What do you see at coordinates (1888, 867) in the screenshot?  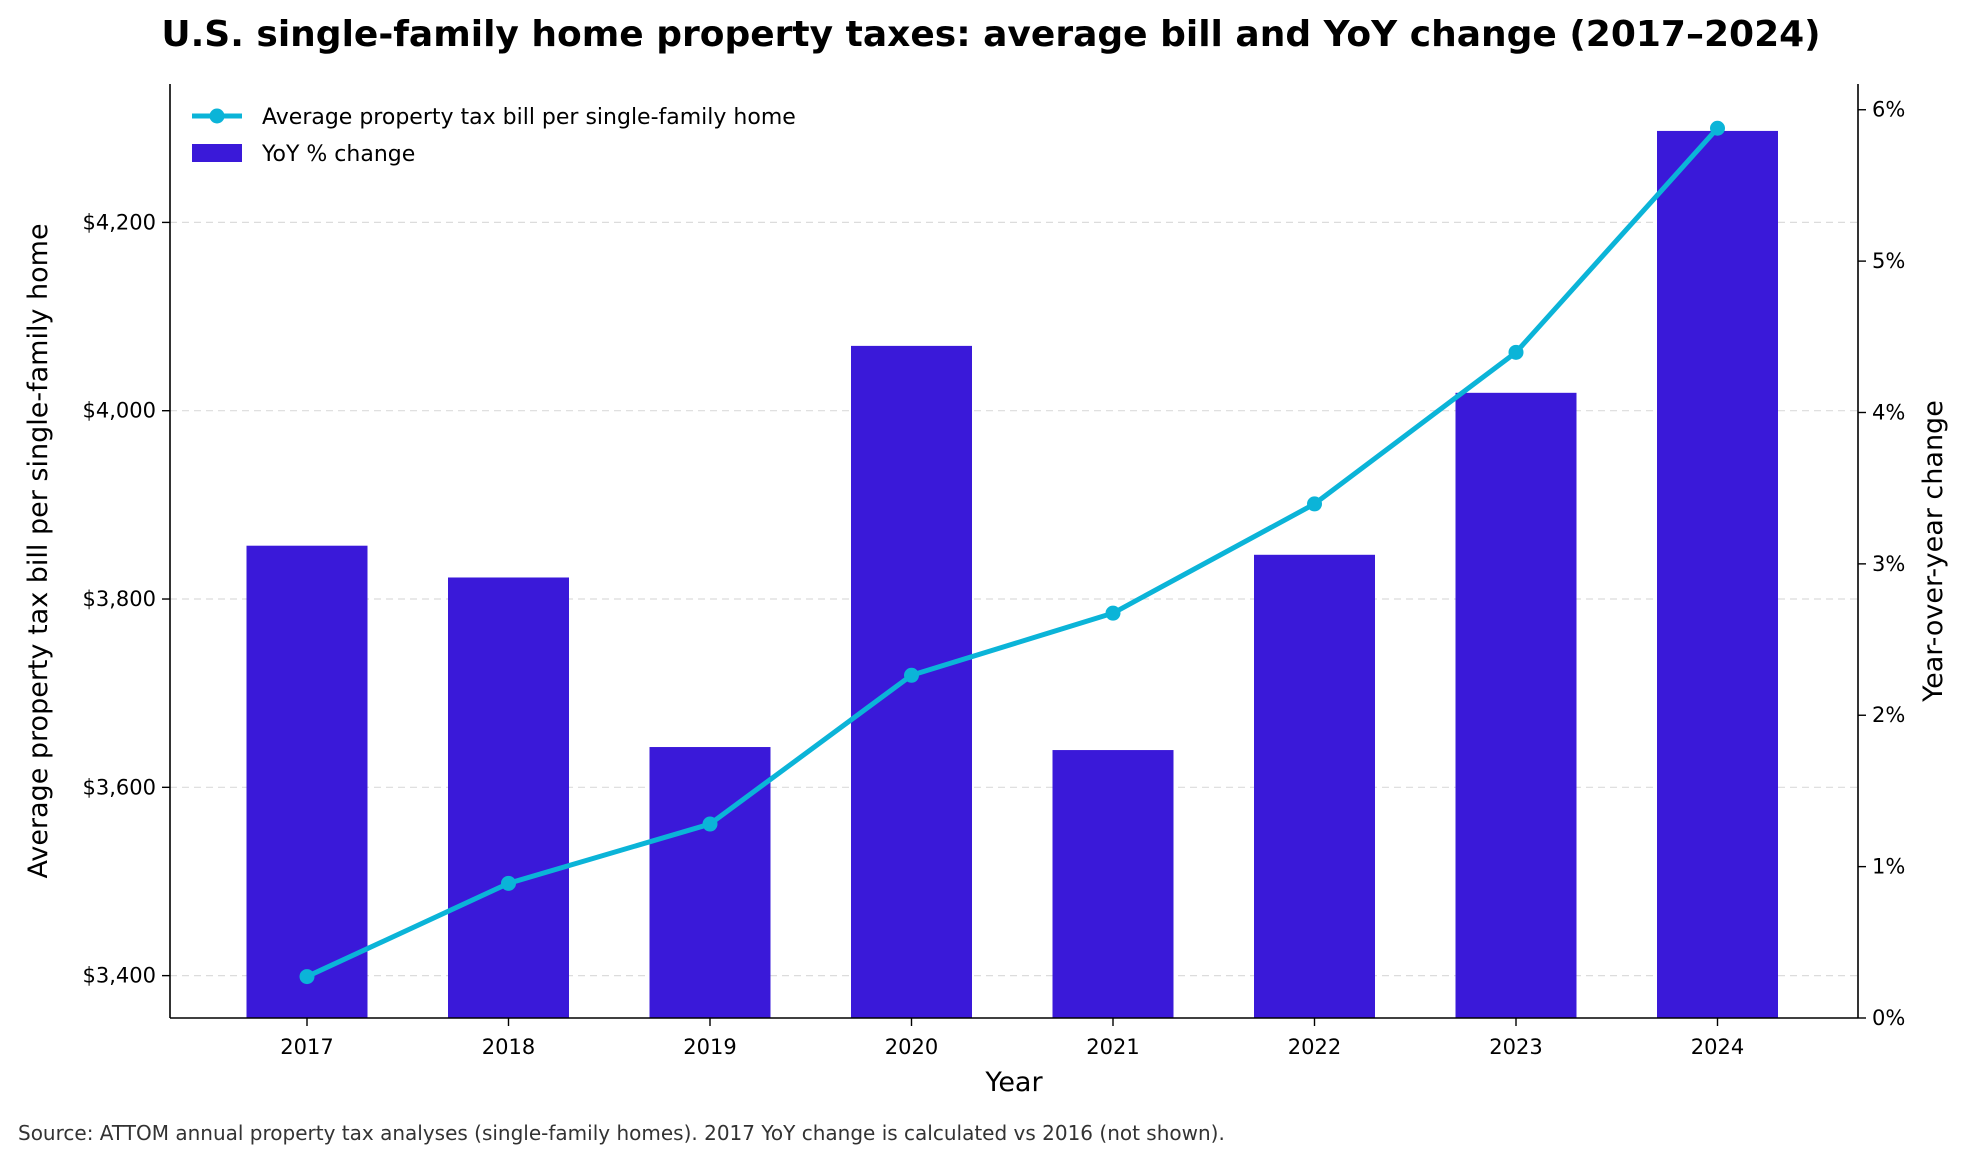 I see `y-right-tick-label: 1%` at bounding box center [1888, 867].